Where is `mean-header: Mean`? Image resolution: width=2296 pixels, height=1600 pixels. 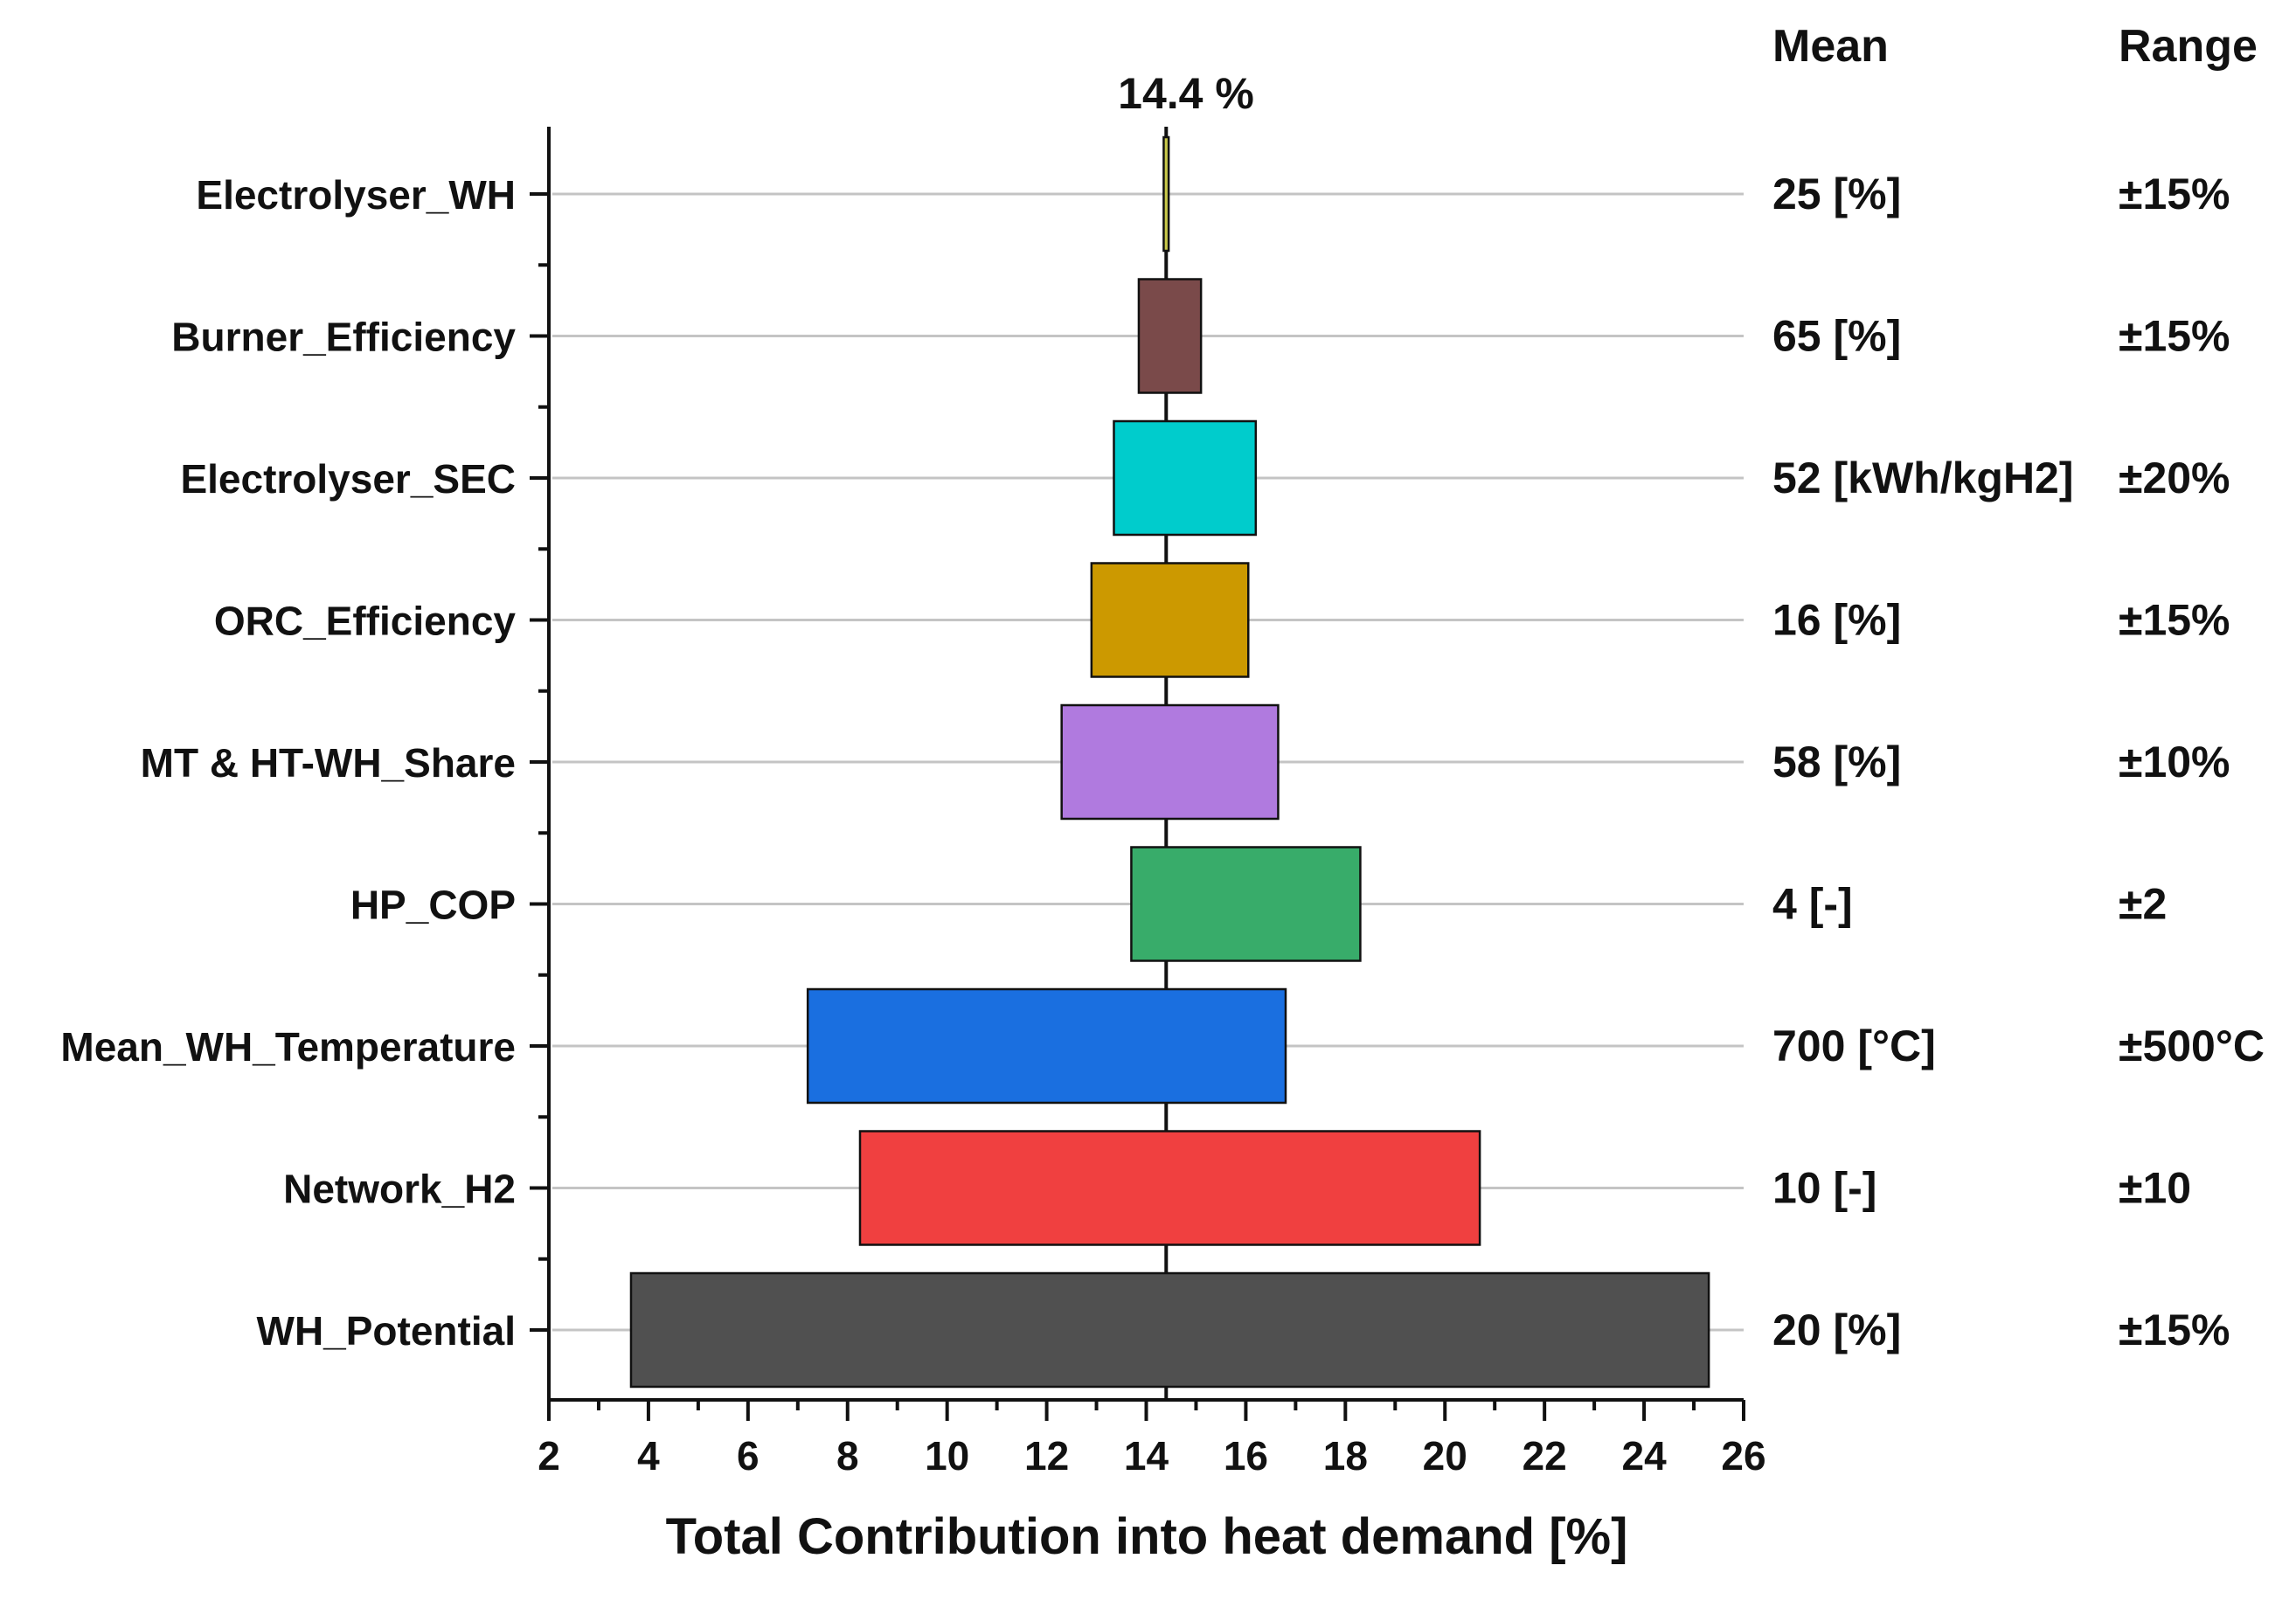
mean-header: Mean is located at coordinates (1830, 46).